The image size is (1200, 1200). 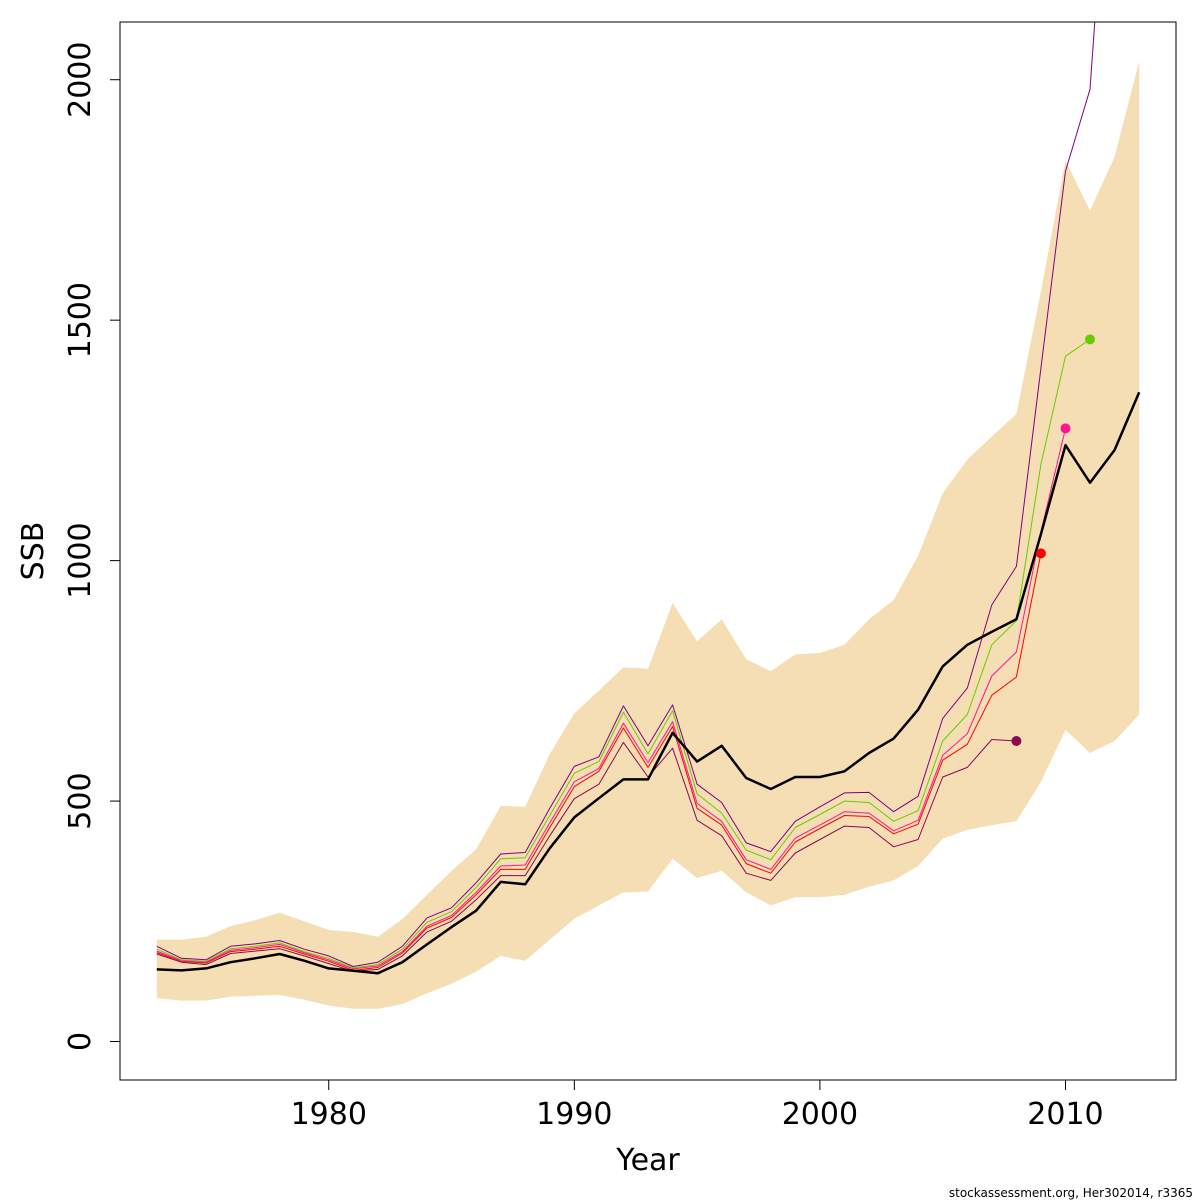 I want to click on y-axis: 0 500 1000 1500 2000, so click(x=91, y=546).